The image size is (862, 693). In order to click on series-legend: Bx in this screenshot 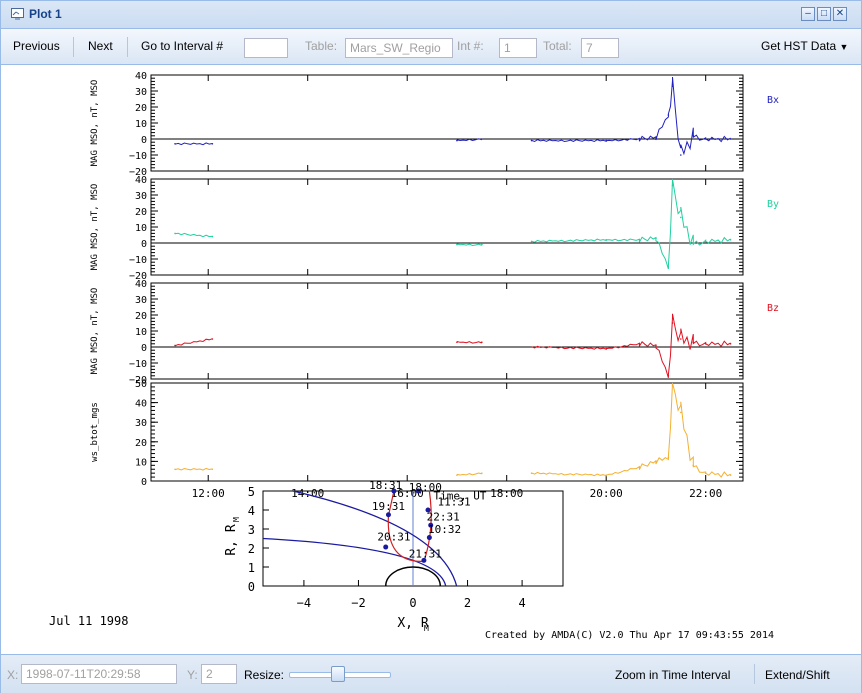, I will do `click(773, 100)`.